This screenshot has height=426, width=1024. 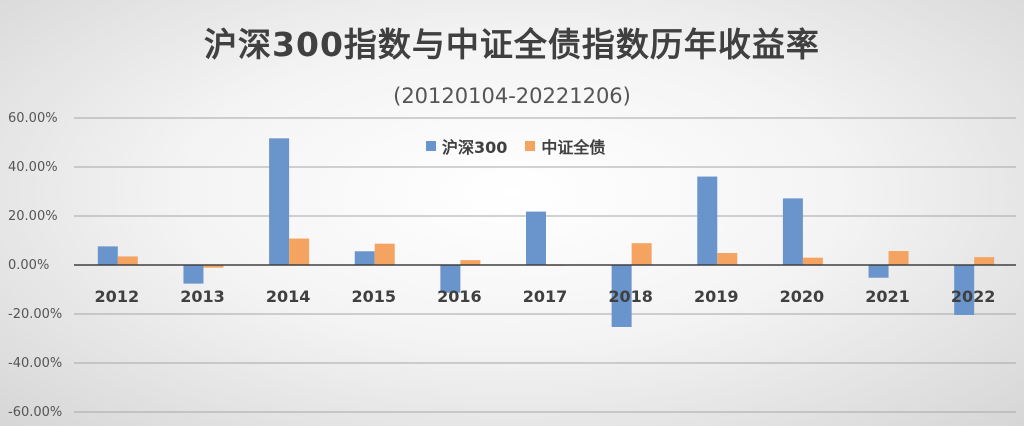 What do you see at coordinates (573, 147) in the screenshot?
I see `legend-label-series-2: 中证全债` at bounding box center [573, 147].